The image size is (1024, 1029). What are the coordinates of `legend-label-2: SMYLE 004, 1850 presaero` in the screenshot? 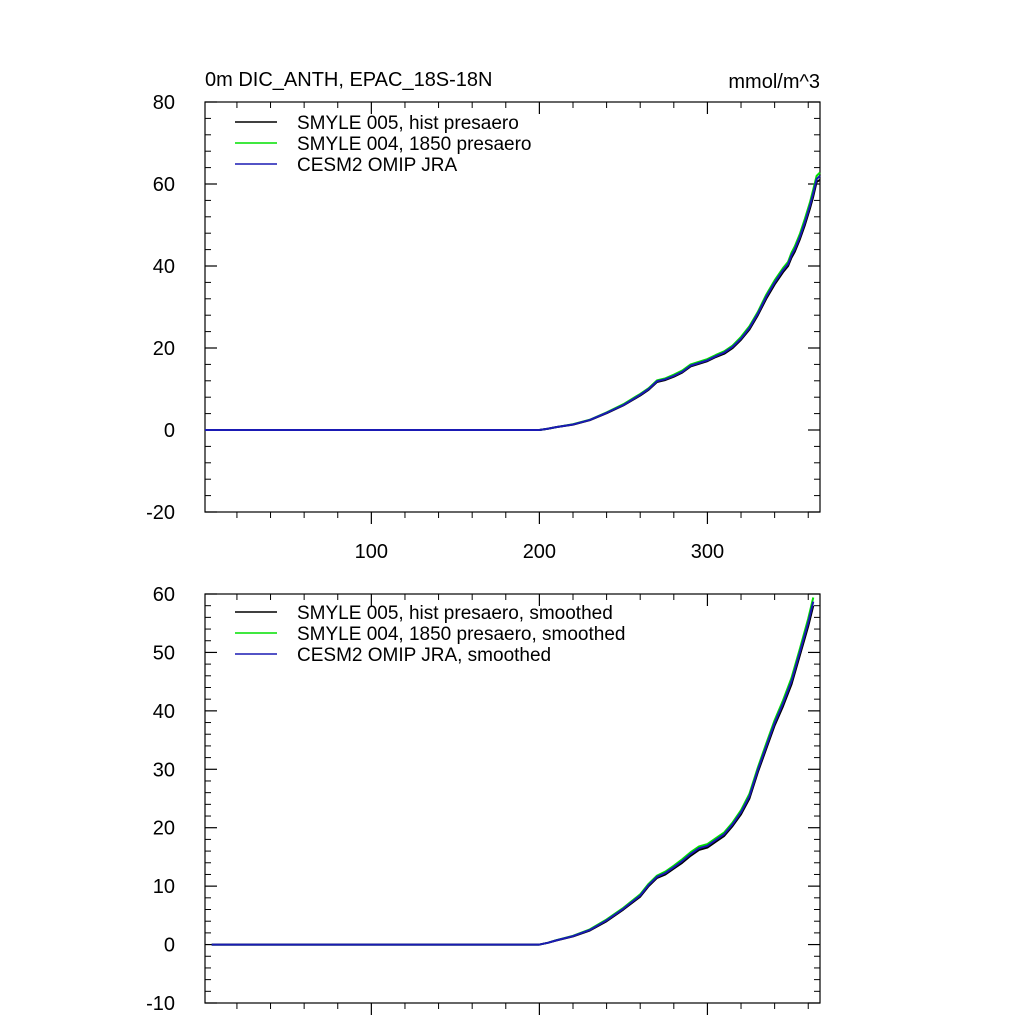 It's located at (414, 144).